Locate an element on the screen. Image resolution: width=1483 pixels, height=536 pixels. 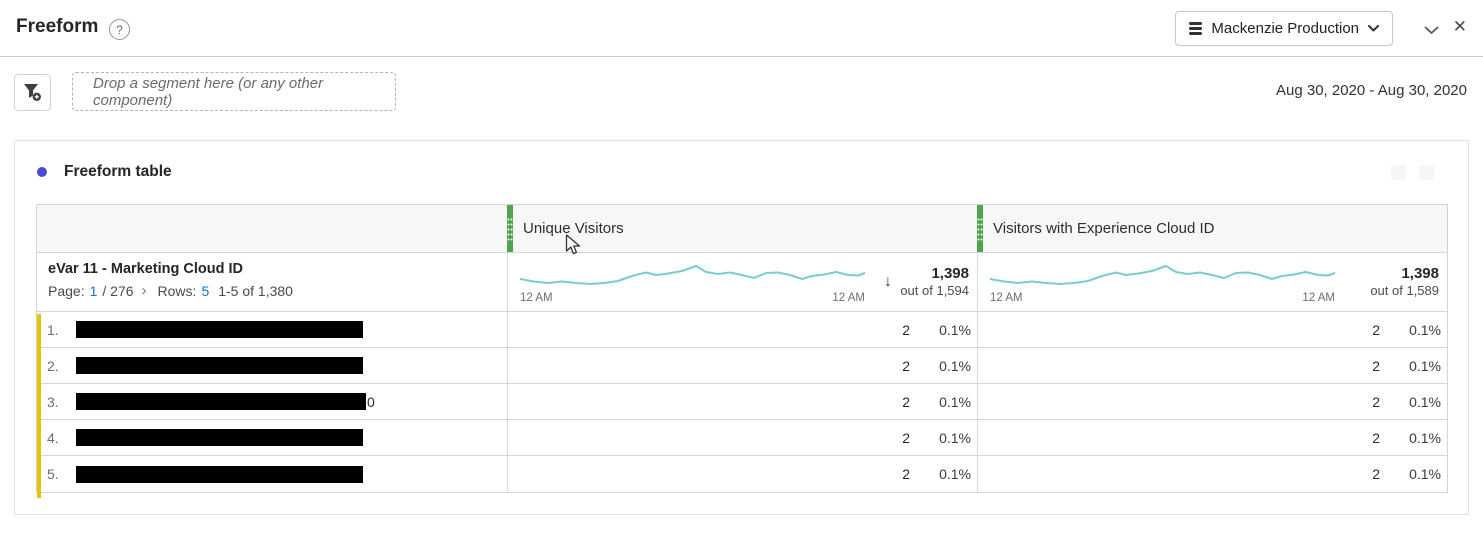
dimension-value-cell: 1. is located at coordinates (272, 329).